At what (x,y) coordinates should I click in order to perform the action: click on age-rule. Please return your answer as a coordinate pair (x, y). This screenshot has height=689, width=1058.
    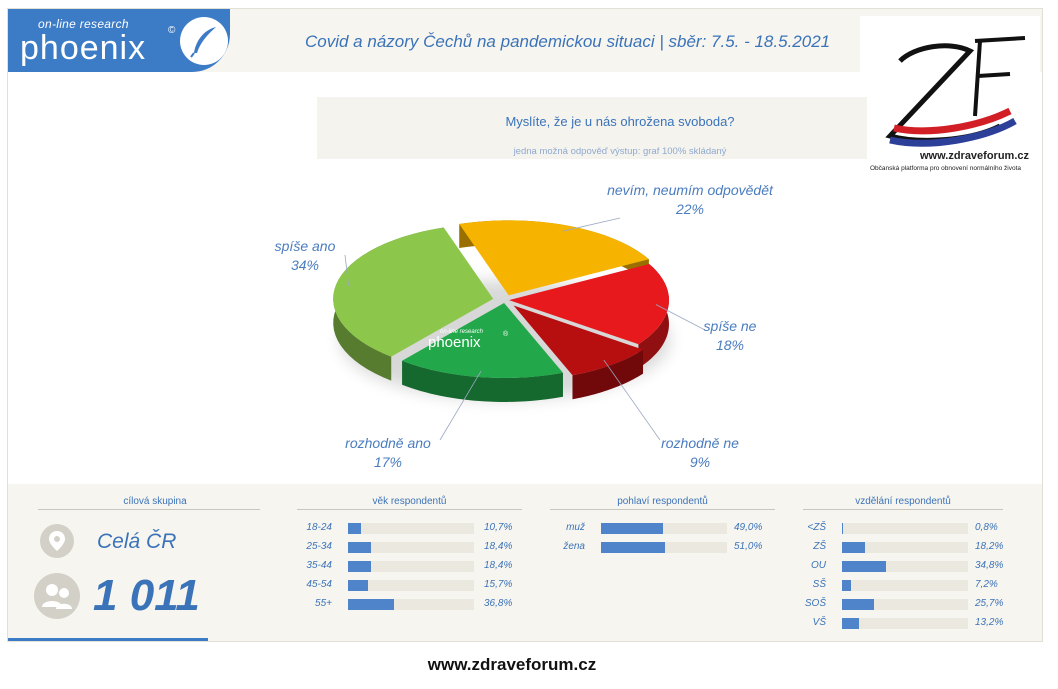
    Looking at the image, I should click on (409, 509).